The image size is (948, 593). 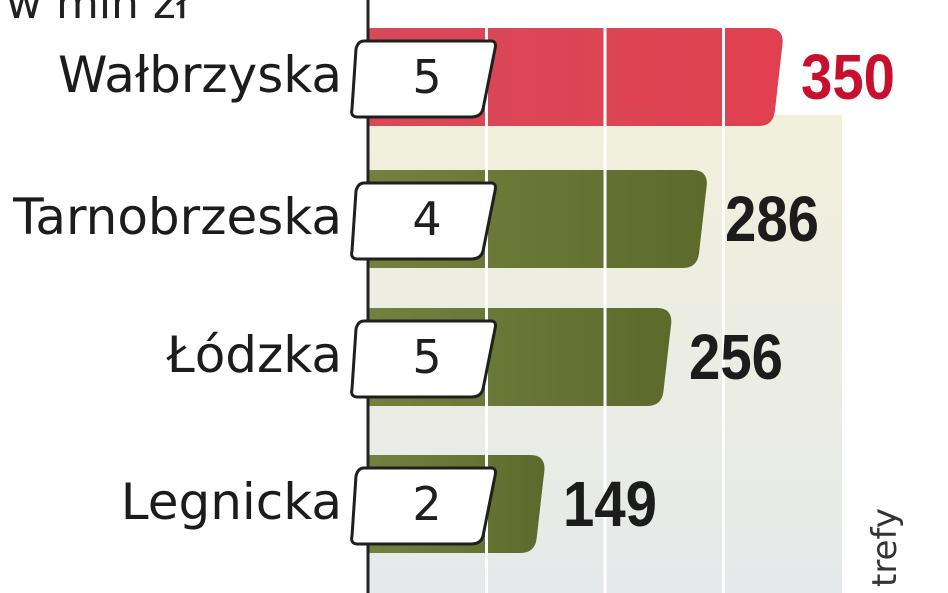 I want to click on count-label: 2, so click(x=427, y=504).